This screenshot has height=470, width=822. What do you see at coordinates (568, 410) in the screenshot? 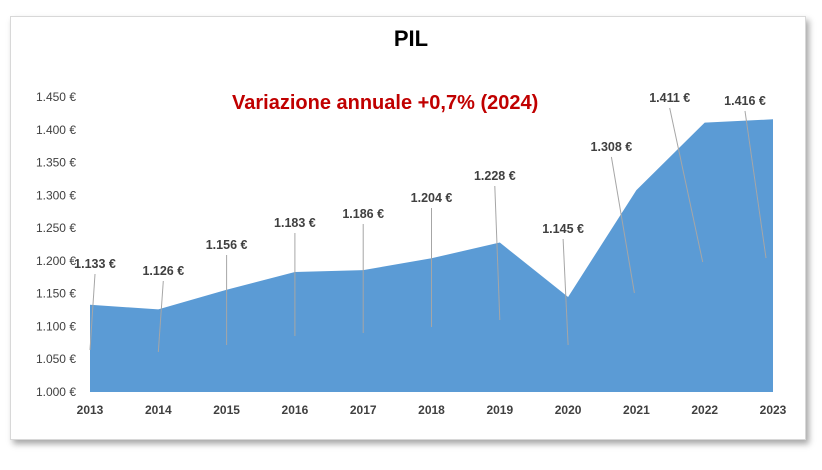
I see `x-tick-label: 2020` at bounding box center [568, 410].